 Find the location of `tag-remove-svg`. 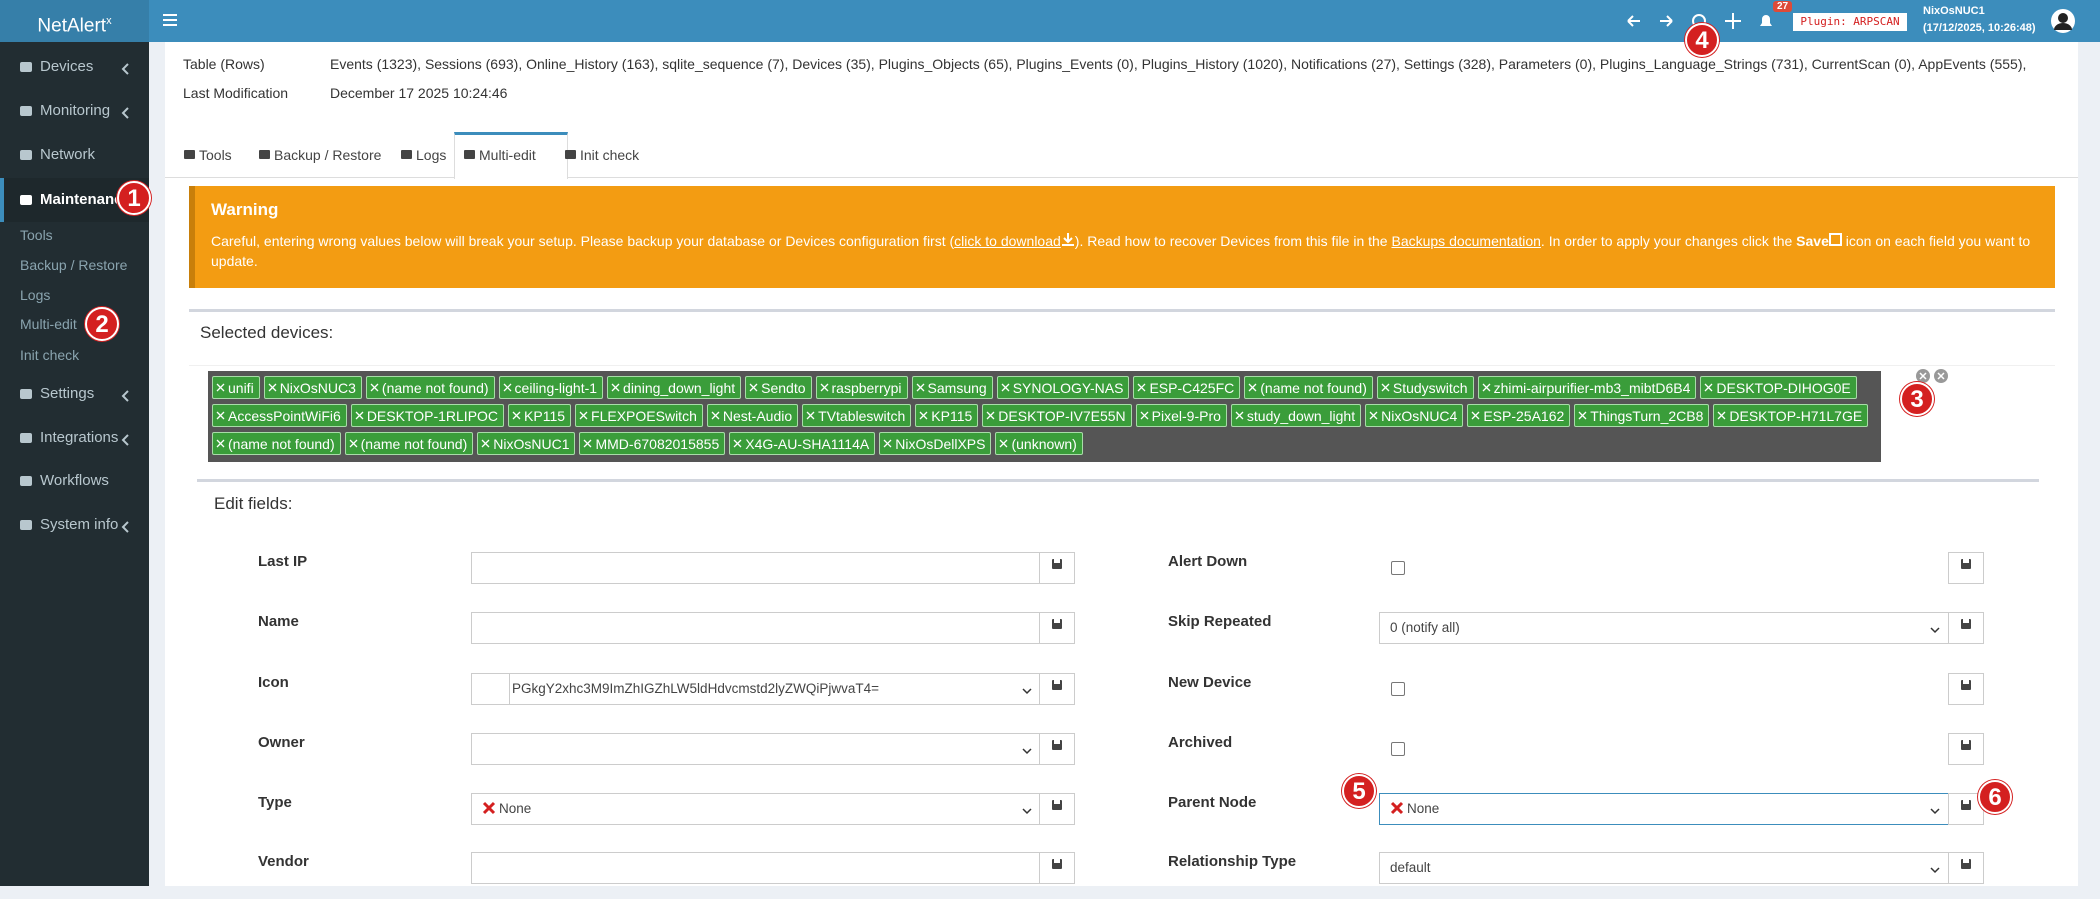

tag-remove-svg is located at coordinates (1475, 415).